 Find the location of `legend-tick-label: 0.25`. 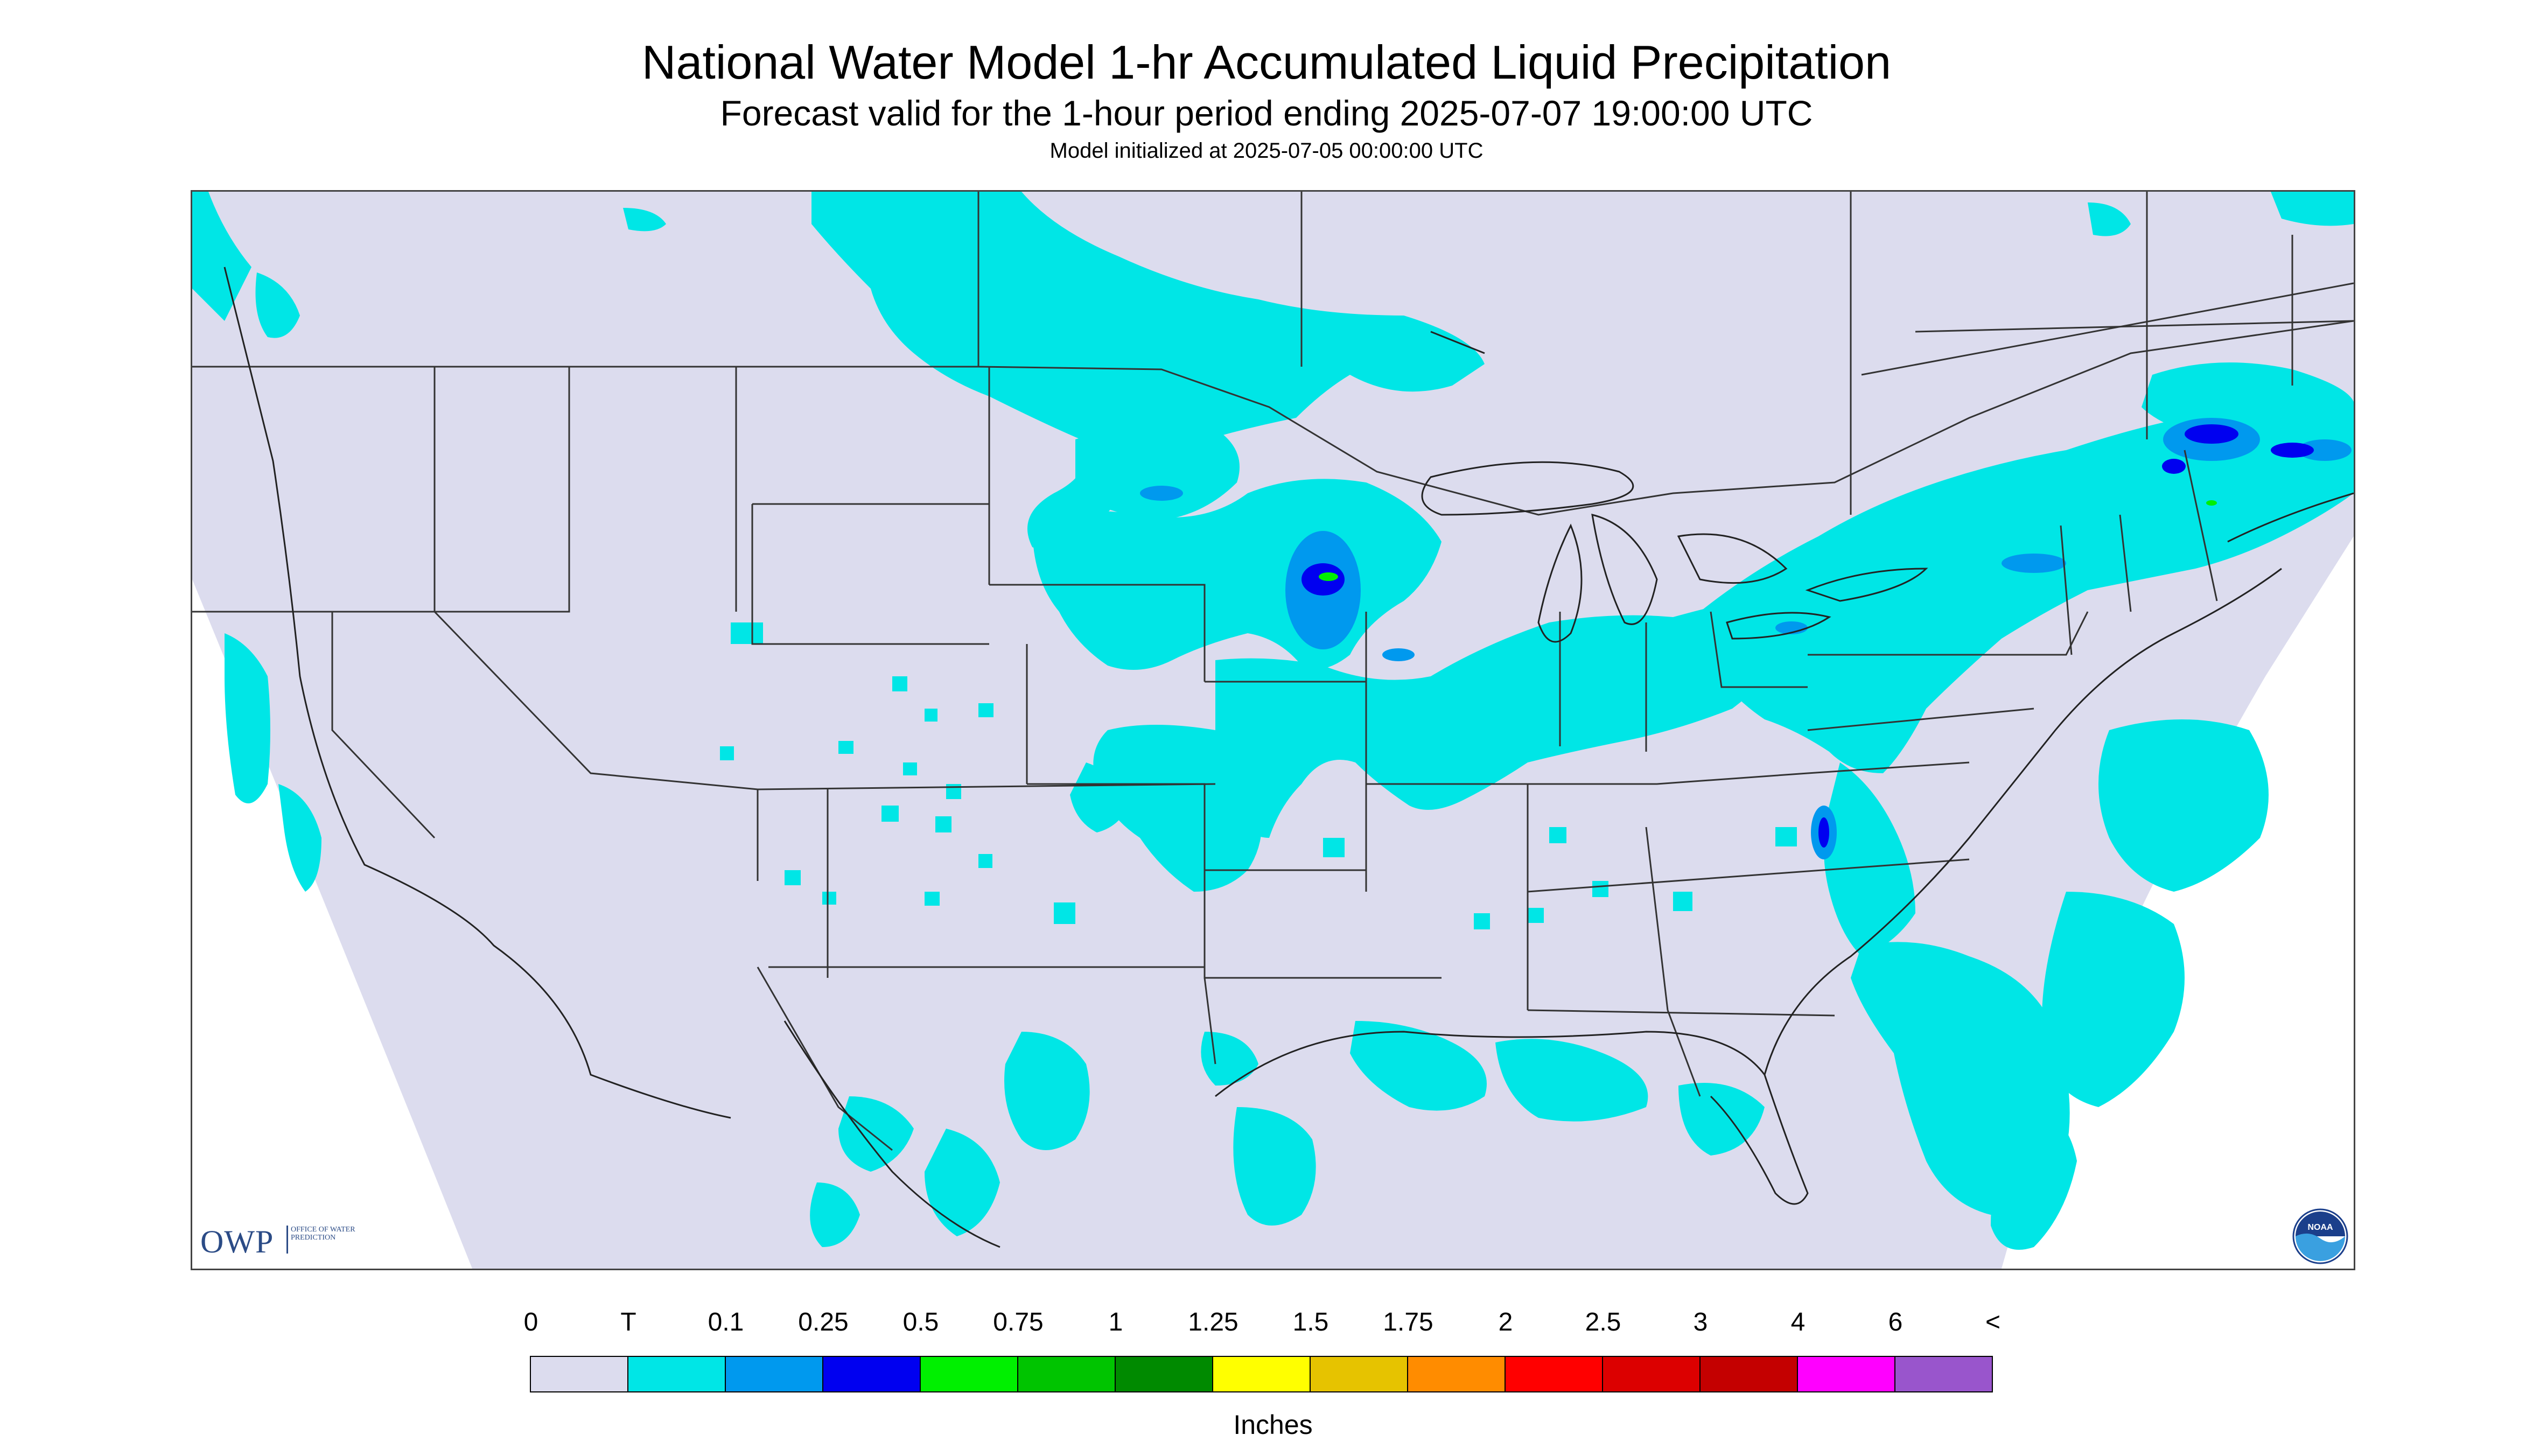

legend-tick-label: 0.25 is located at coordinates (824, 1322).